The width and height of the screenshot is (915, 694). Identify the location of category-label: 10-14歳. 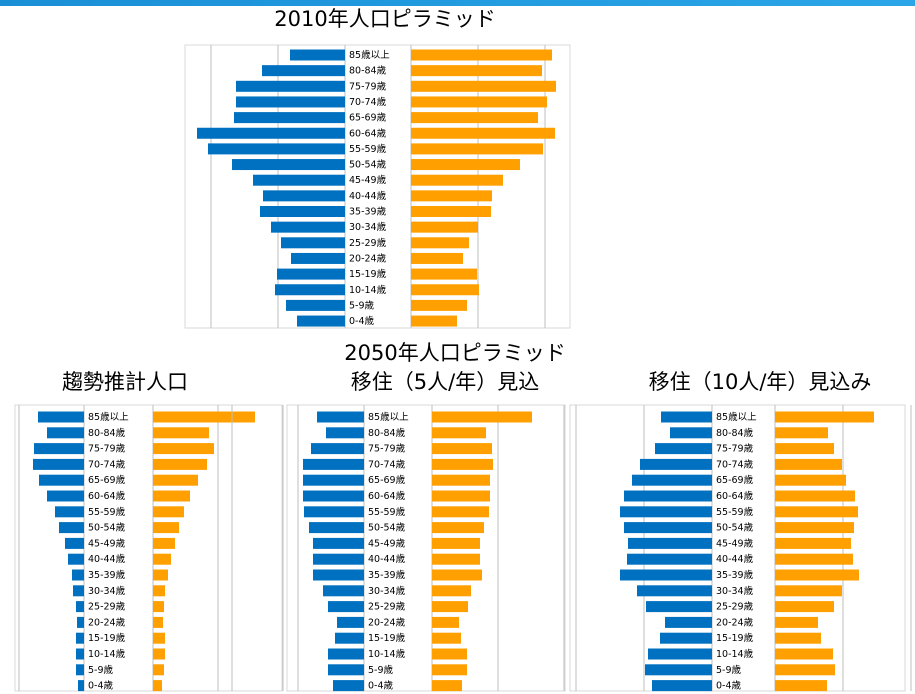
(368, 290).